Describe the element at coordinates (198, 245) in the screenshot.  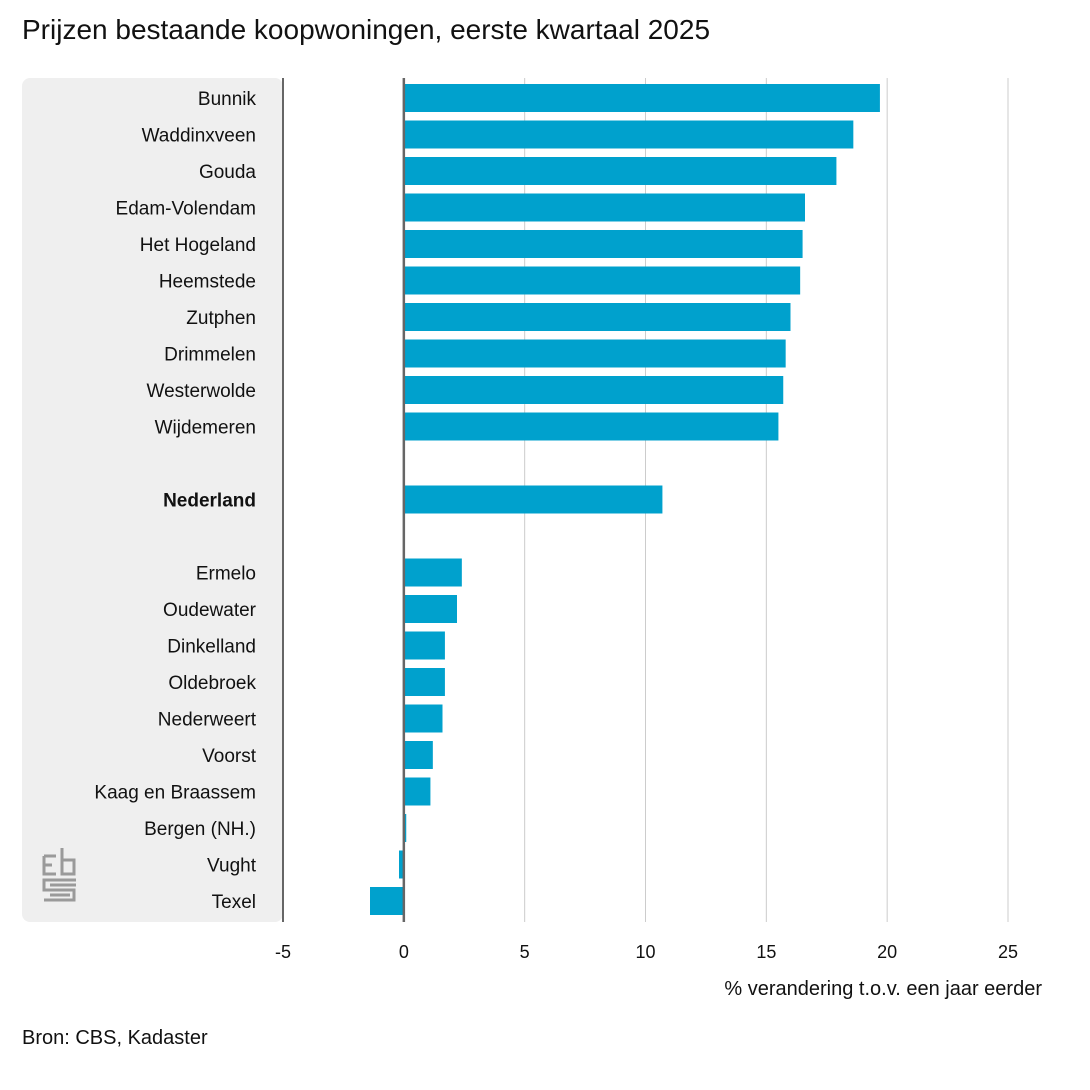
I see `category-label: Het Hogeland` at that location.